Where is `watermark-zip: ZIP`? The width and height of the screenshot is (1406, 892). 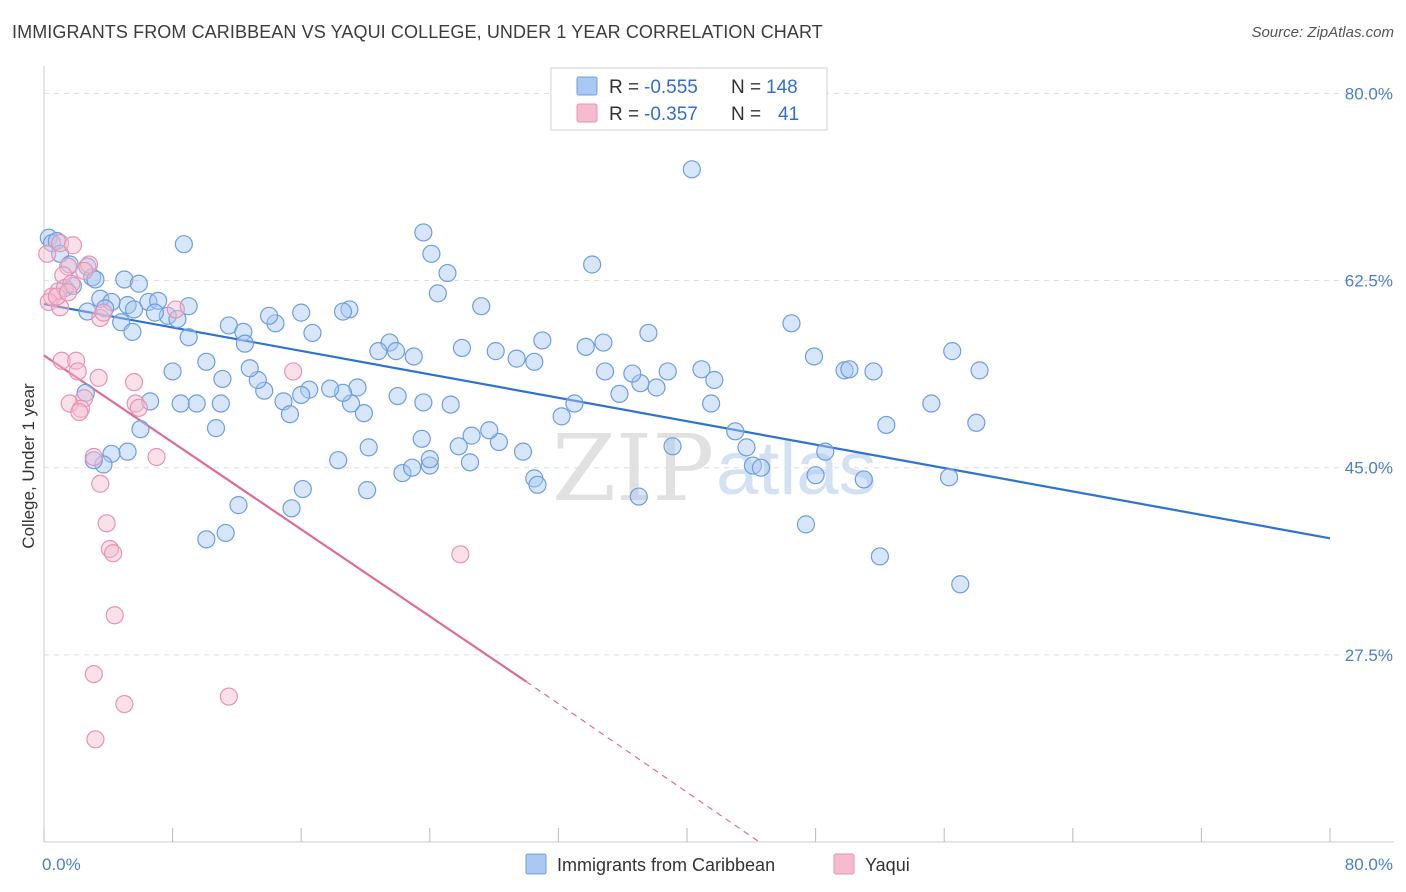
watermark-zip: ZIP is located at coordinates (633, 468).